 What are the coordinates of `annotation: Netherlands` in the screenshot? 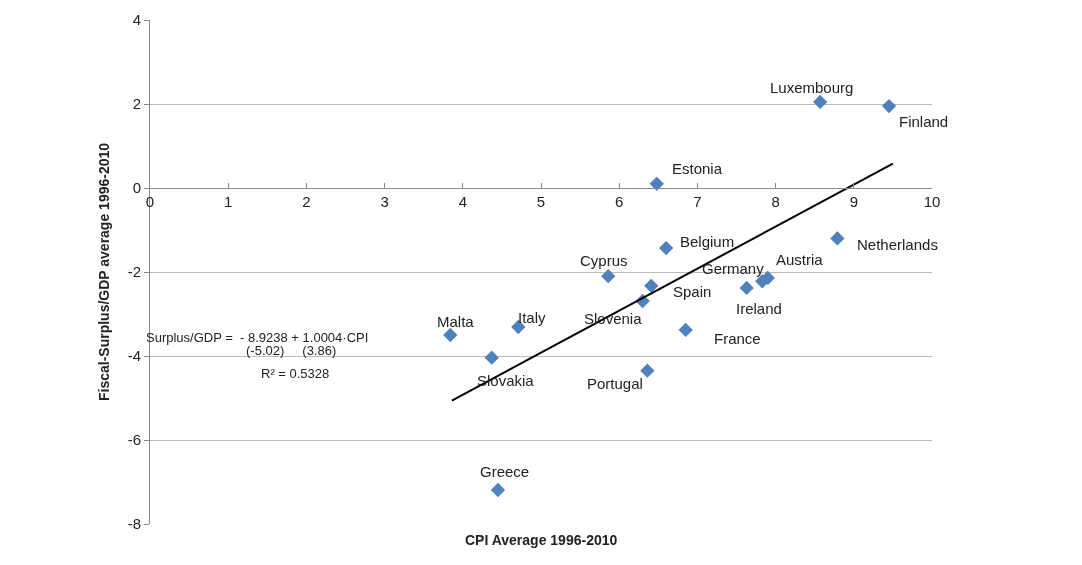 It's located at (897, 244).